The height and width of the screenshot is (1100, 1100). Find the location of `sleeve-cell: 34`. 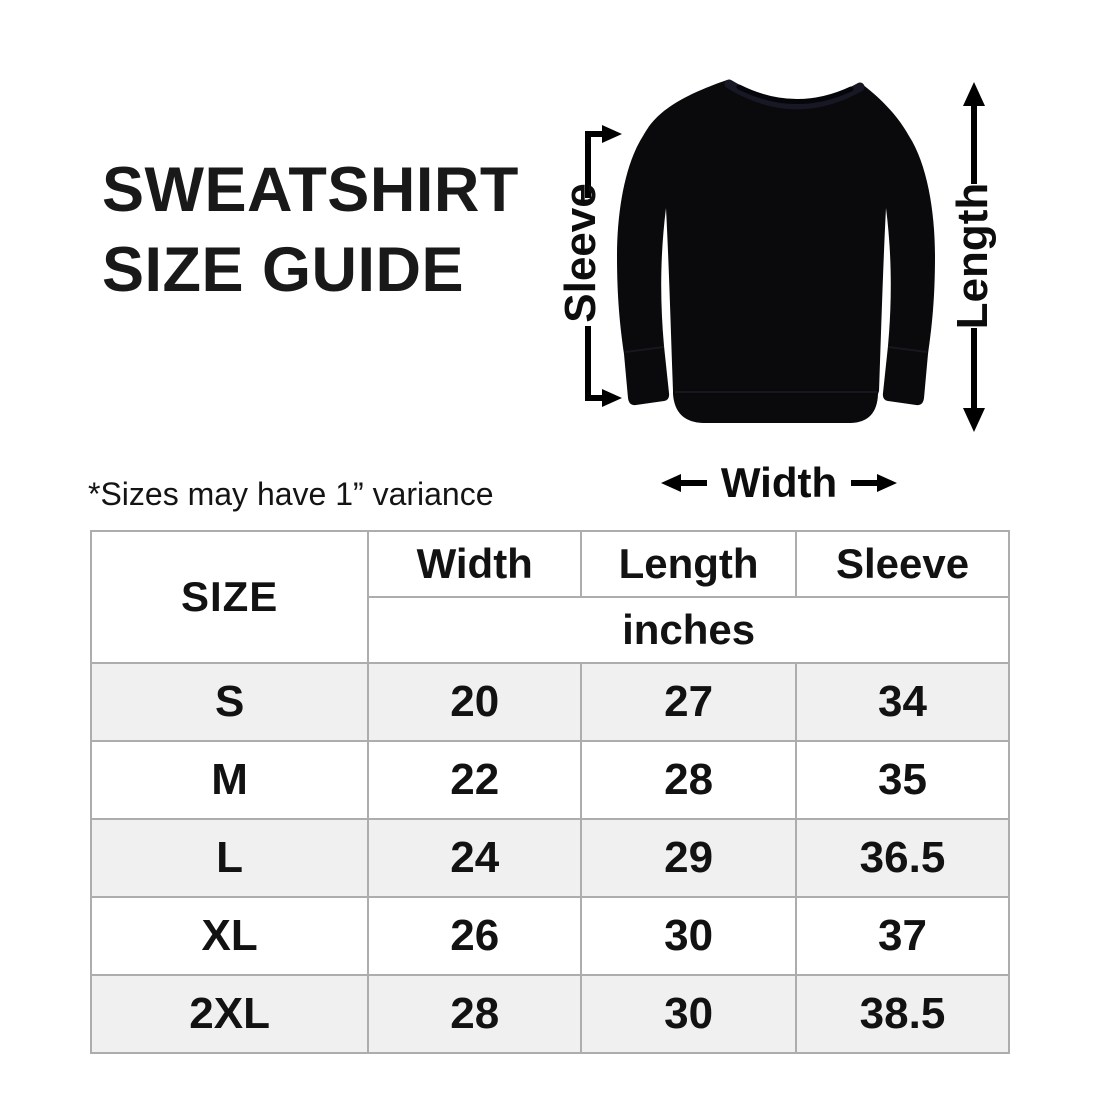

sleeve-cell: 34 is located at coordinates (902, 702).